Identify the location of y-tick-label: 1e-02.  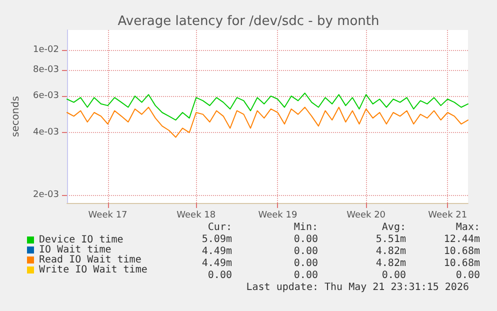
(46, 50).